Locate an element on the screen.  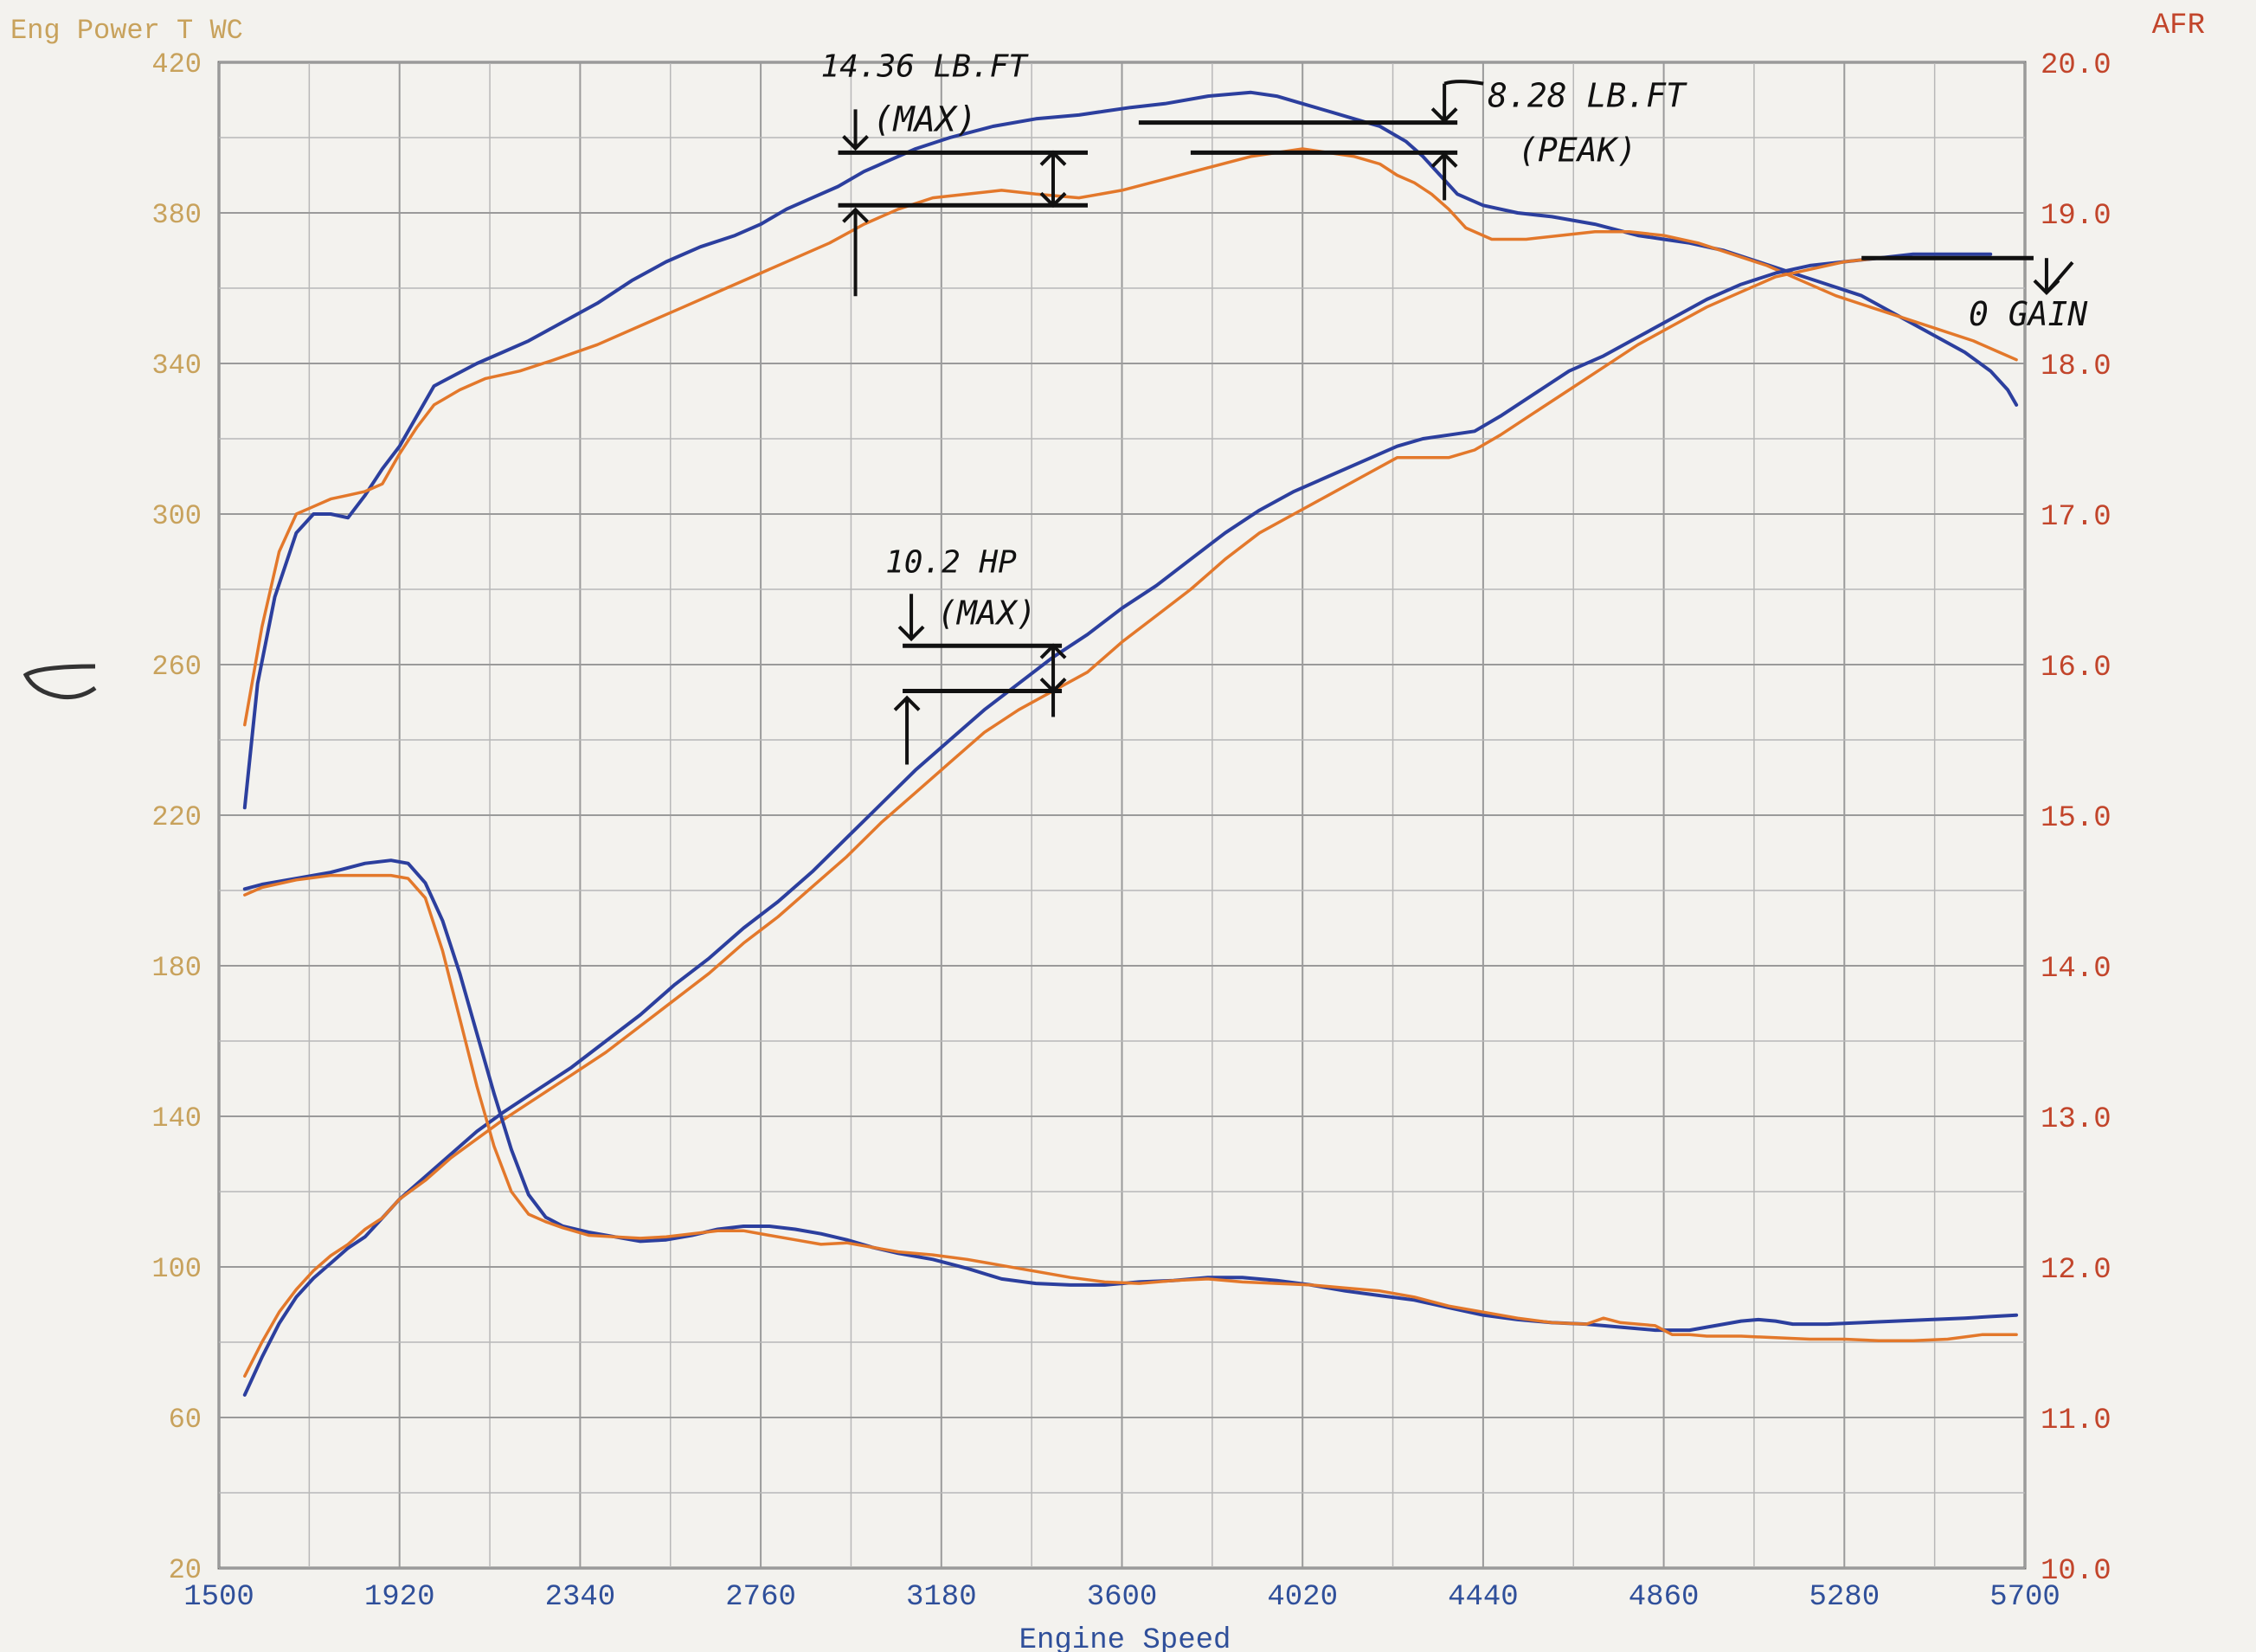
torque-max-span-arrow-down is located at coordinates (1053, 200).